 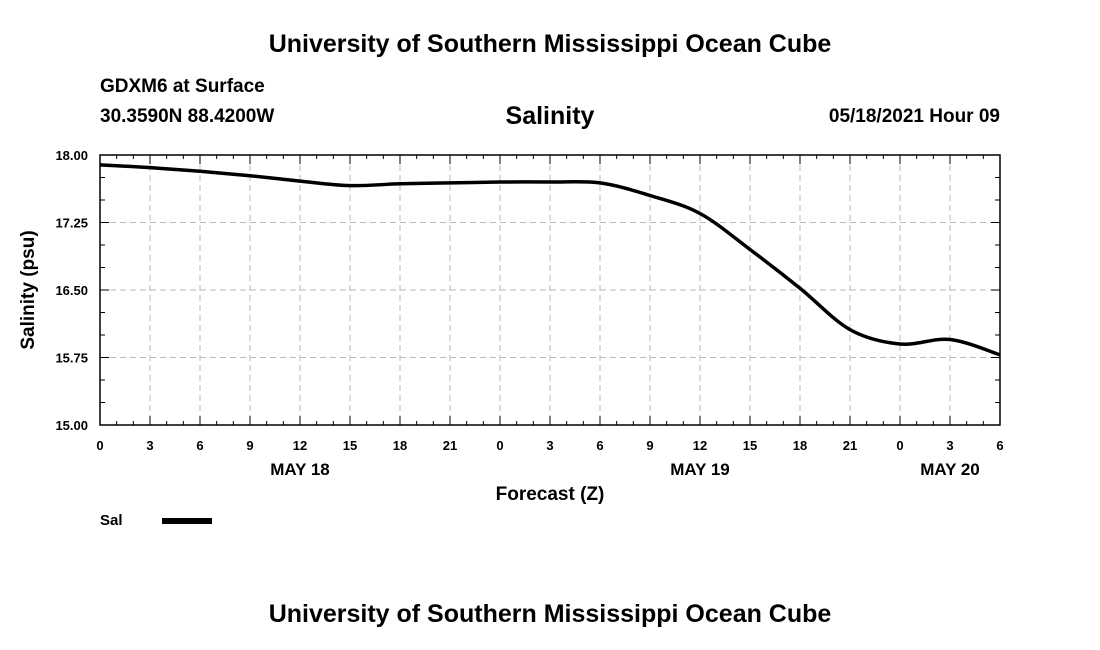 What do you see at coordinates (111, 520) in the screenshot?
I see `legend-label: Sal` at bounding box center [111, 520].